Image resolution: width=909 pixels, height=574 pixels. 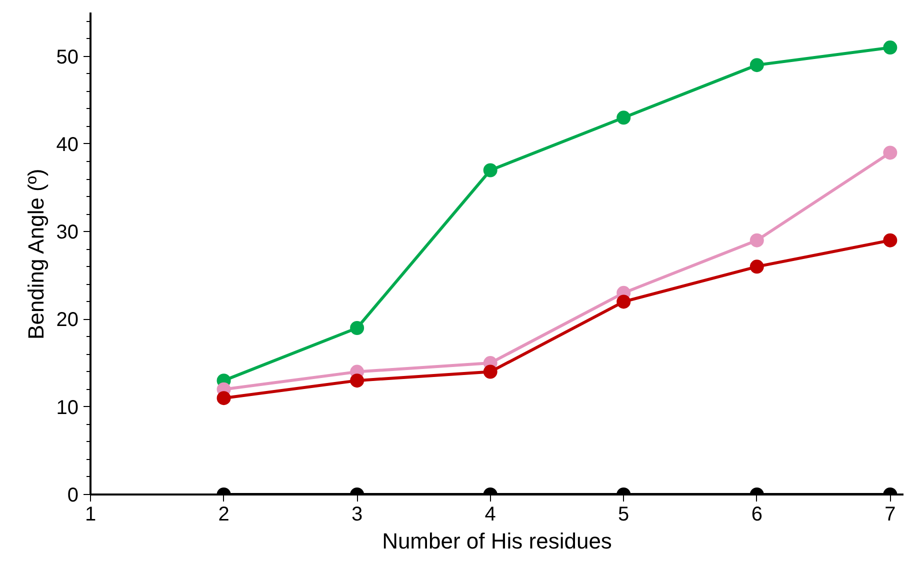 I want to click on y-tick-label: 20, so click(x=67, y=320).